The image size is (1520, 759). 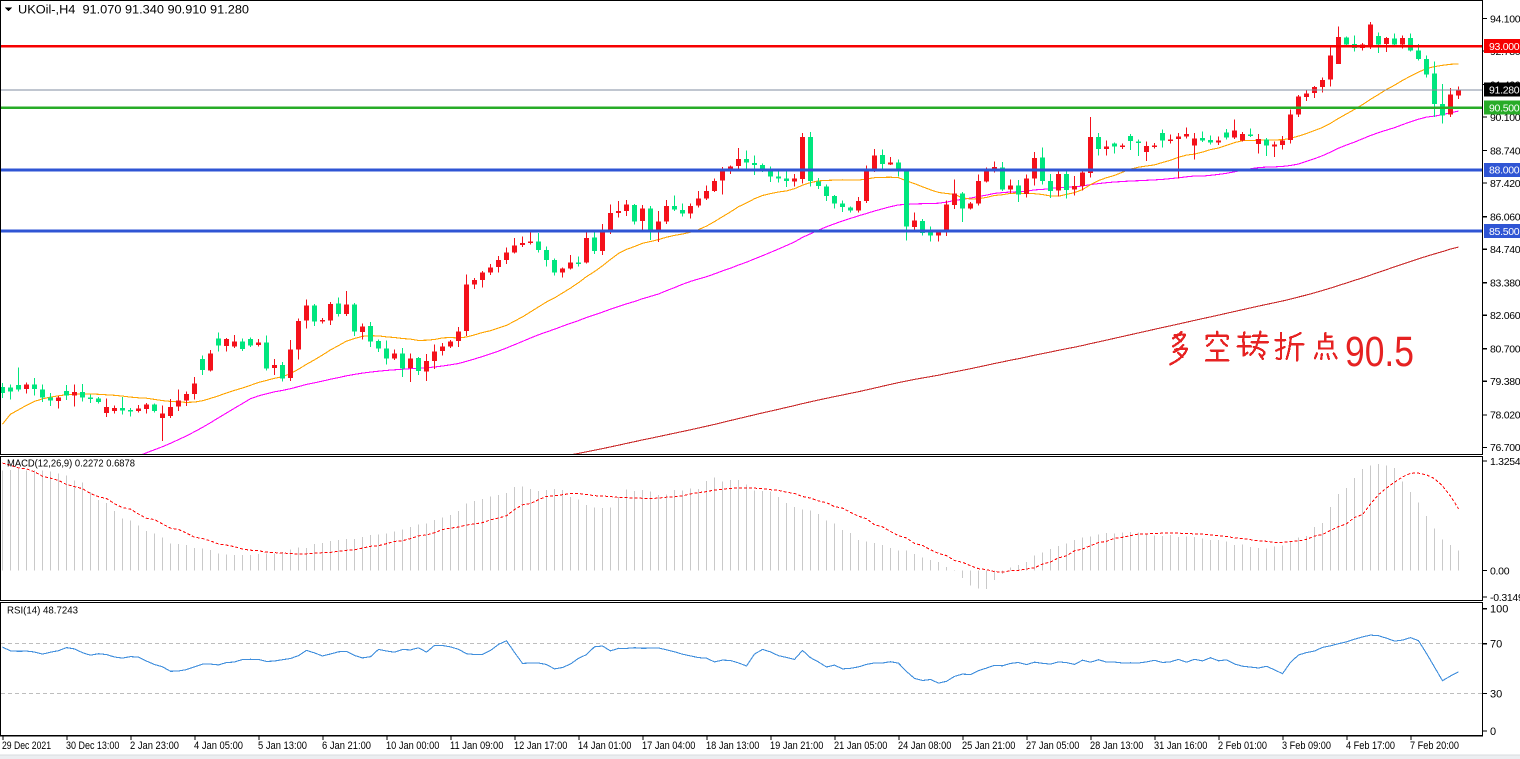 What do you see at coordinates (1505, 19) in the screenshot?
I see `svg-text: 94.100` at bounding box center [1505, 19].